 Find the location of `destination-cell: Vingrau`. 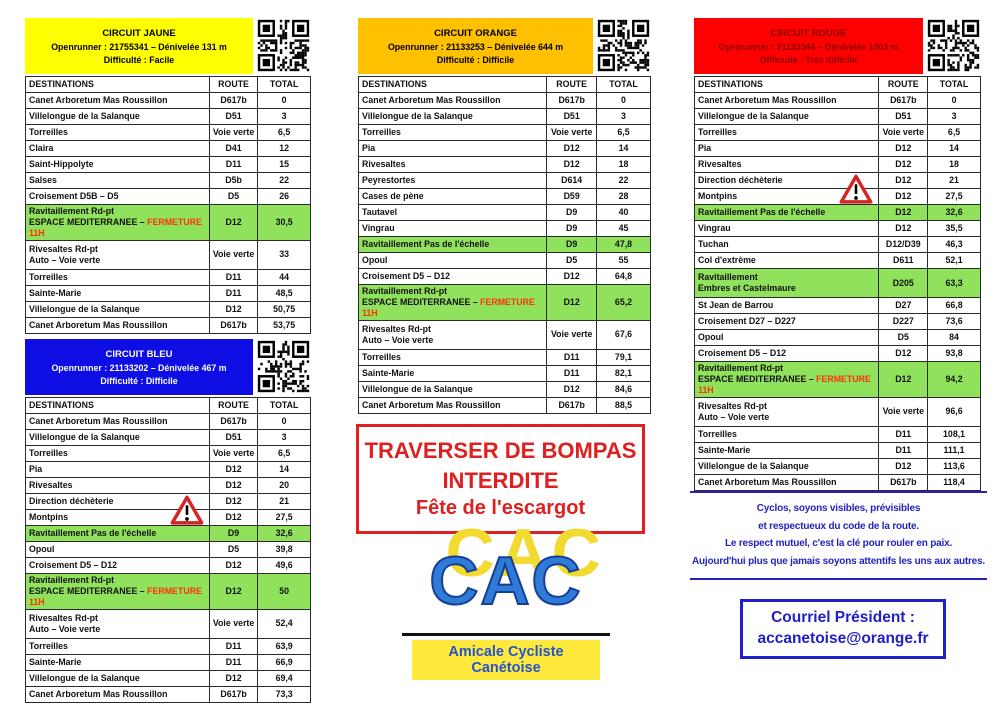

destination-cell: Vingrau is located at coordinates (786, 228).